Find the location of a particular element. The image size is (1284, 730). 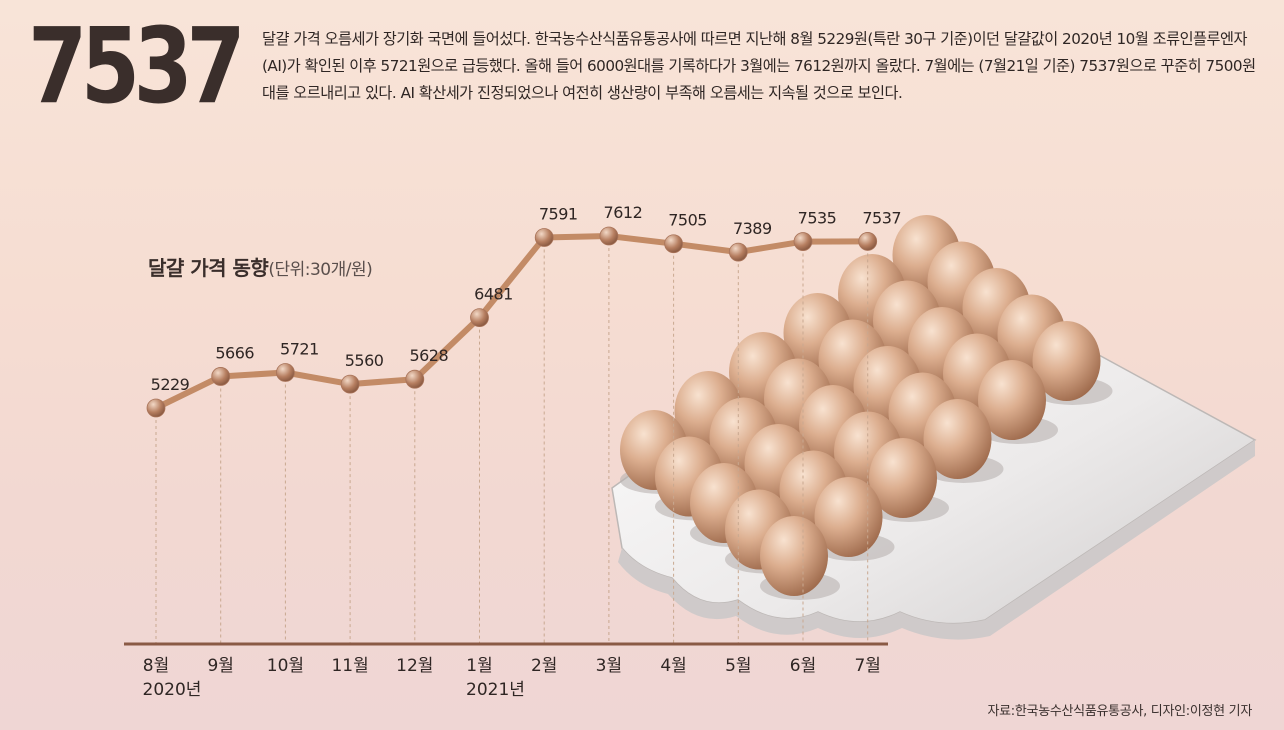

data-label: 5721 is located at coordinates (299, 348).